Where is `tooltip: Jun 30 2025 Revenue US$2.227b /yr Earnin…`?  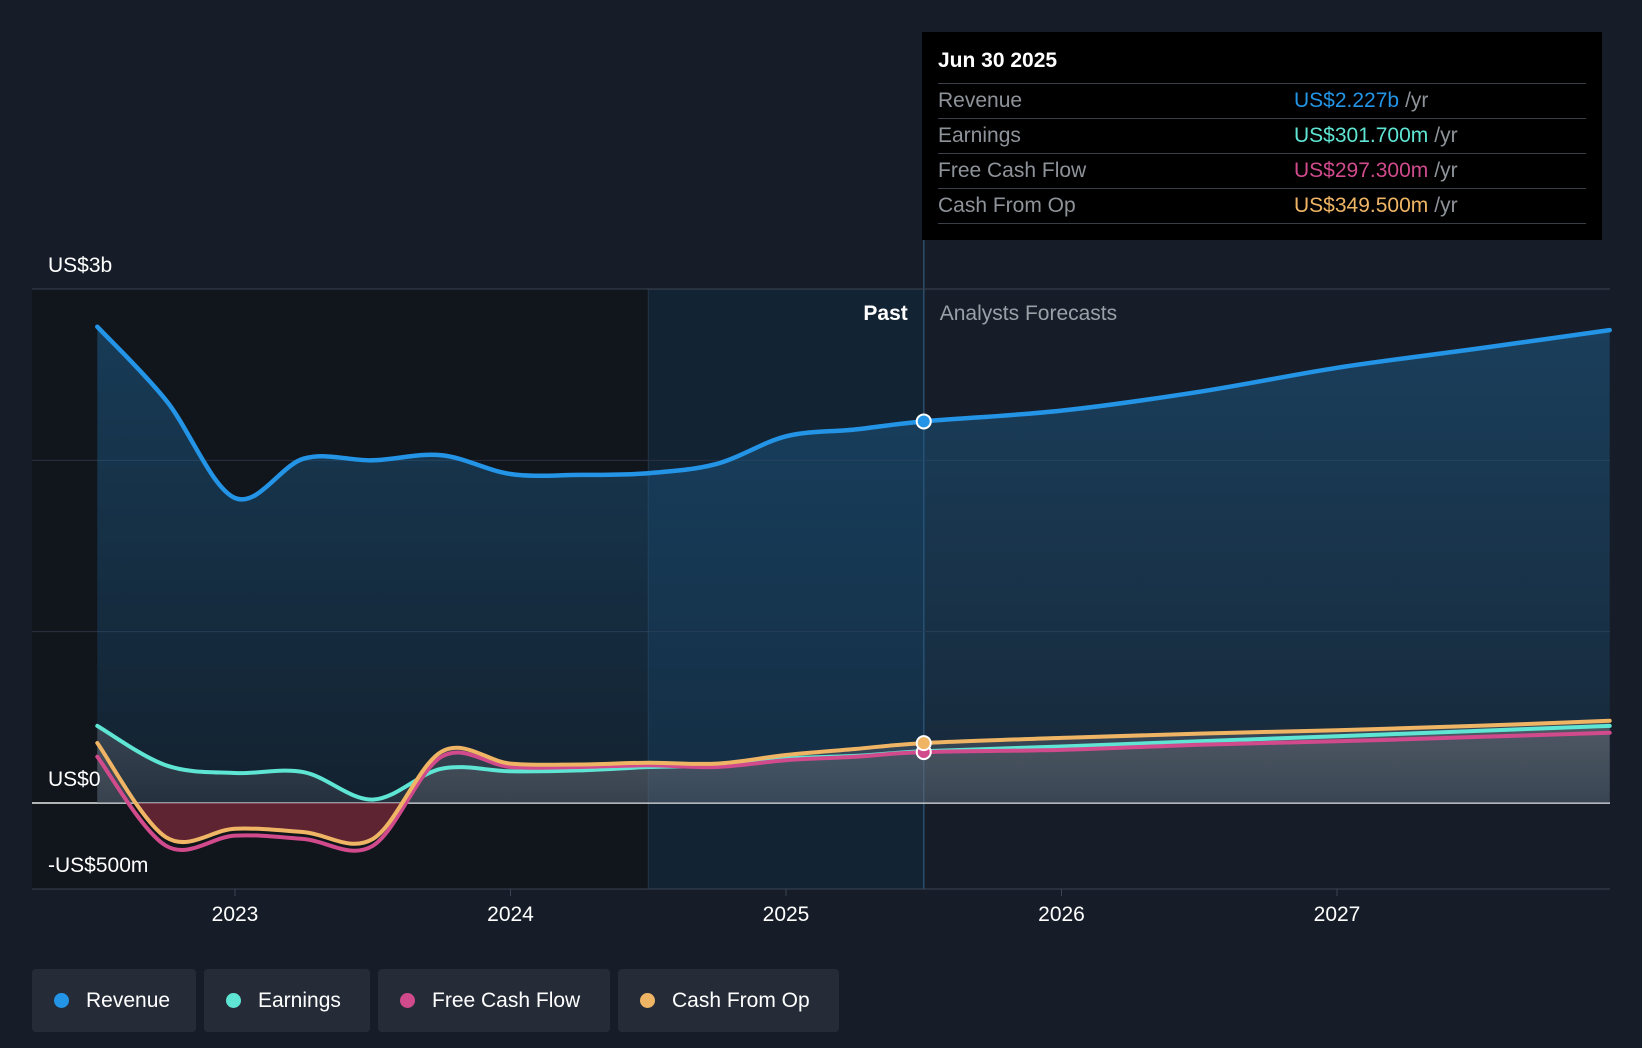 tooltip: Jun 30 2025 Revenue US$2.227b /yr Earnin… is located at coordinates (1262, 136).